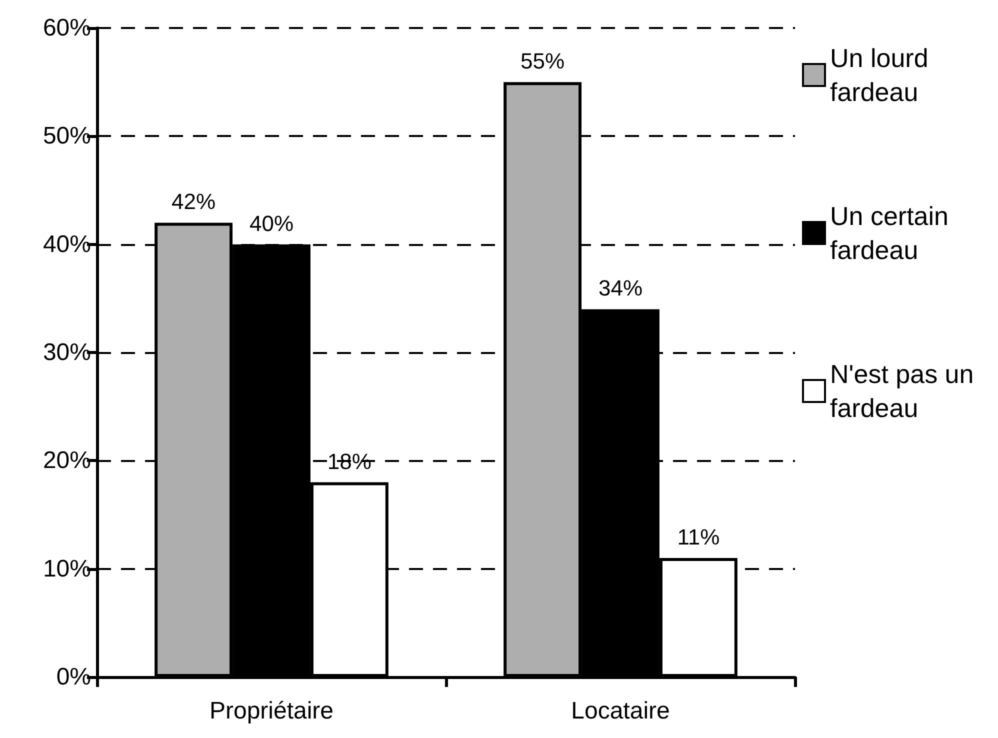  What do you see at coordinates (542, 61) in the screenshot?
I see `data-label: 55%` at bounding box center [542, 61].